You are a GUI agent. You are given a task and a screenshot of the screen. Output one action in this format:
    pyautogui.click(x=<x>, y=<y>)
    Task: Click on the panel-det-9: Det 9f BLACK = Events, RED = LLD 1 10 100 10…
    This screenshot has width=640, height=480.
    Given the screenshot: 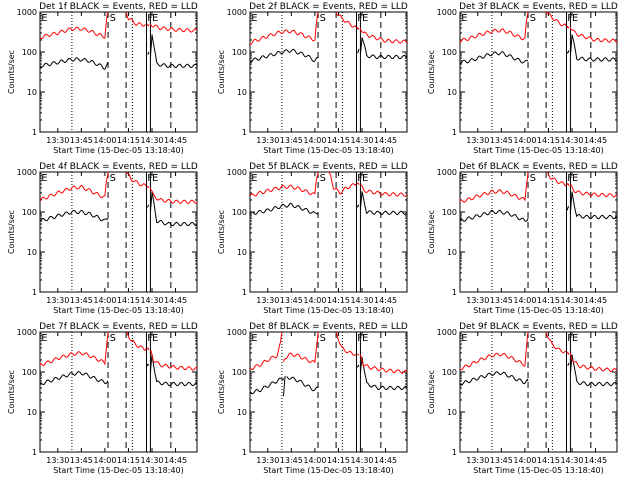 What is the action you would take?
    pyautogui.click(x=522, y=398)
    